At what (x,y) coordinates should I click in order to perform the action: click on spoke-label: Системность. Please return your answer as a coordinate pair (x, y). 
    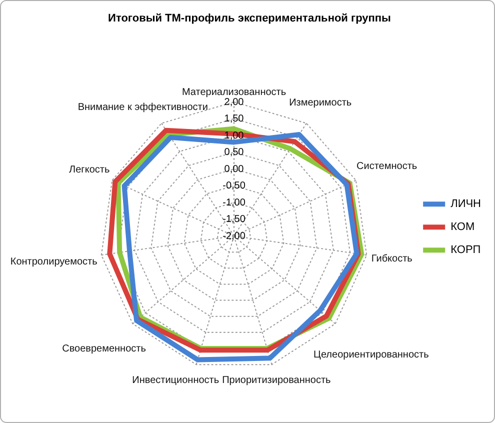
    Looking at the image, I should click on (387, 166).